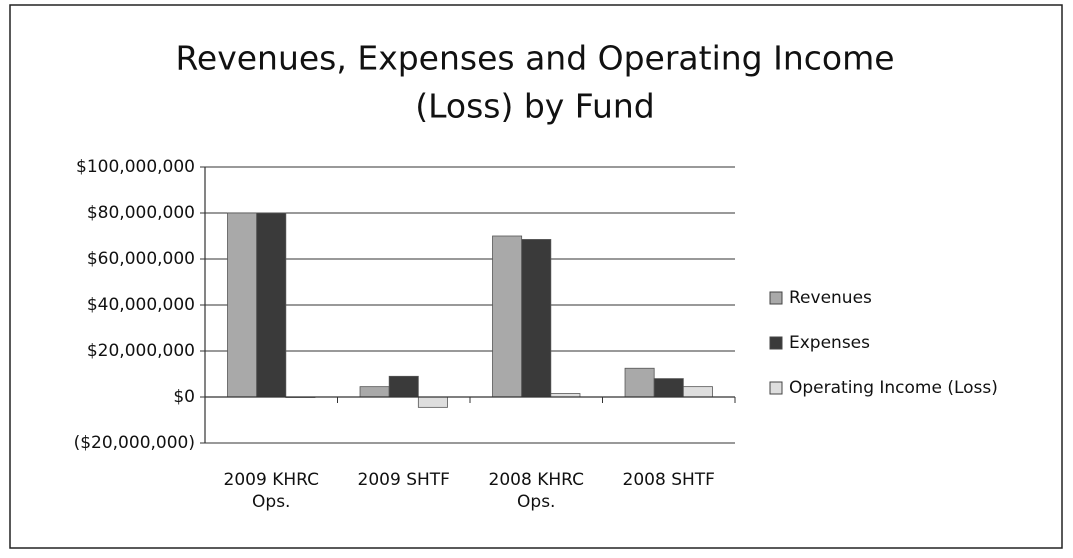 The image size is (1073, 558). I want to click on y-tick-label: $60,000,000, so click(141, 259).